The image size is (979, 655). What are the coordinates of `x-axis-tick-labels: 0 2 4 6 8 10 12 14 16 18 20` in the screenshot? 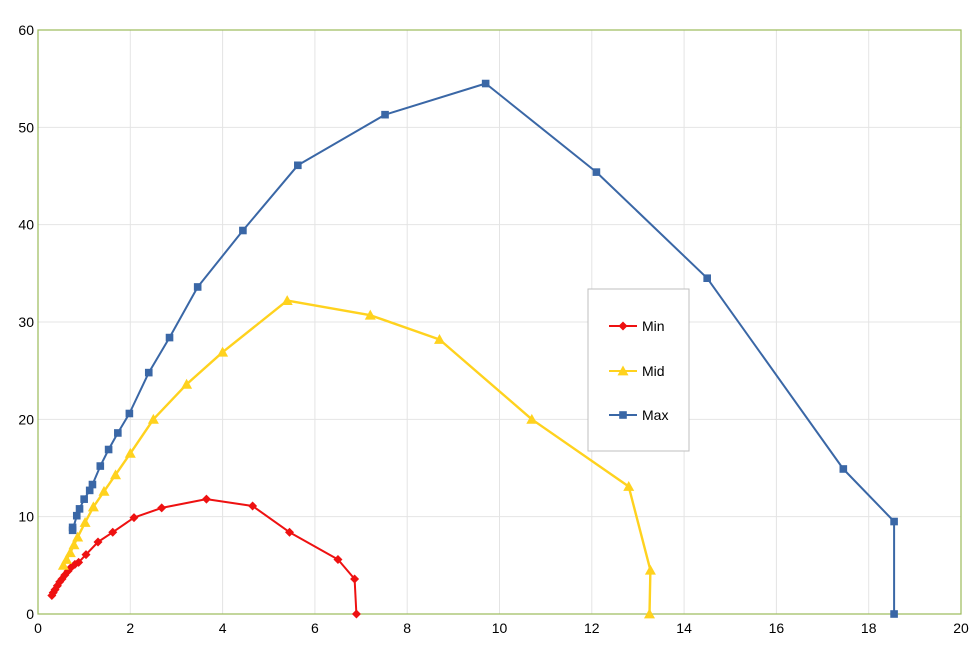 It's located at (501, 628).